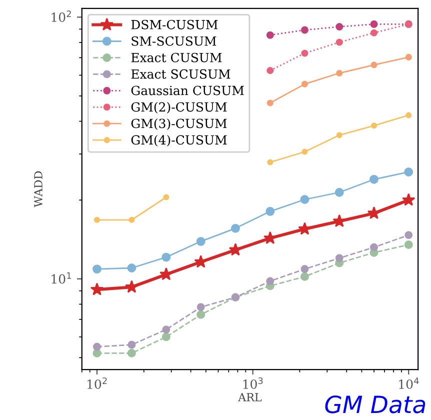 Image resolution: width=431 pixels, height=420 pixels. Describe the element at coordinates (179, 140) in the screenshot. I see `legend-label: GM(4)-CUSUM` at that location.